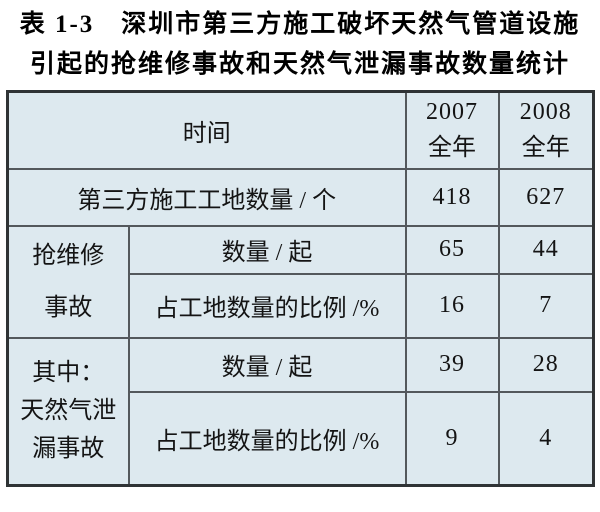 The width and height of the screenshot is (600, 512). I want to click on leak-ratio-2008: 4, so click(546, 438).